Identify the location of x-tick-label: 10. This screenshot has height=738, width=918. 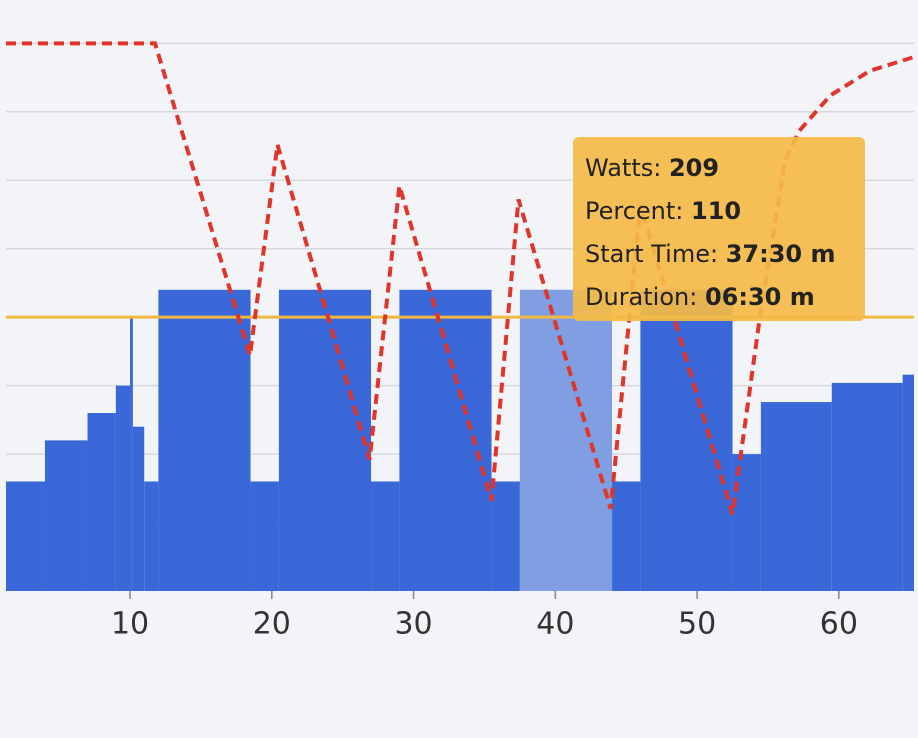
(130, 624).